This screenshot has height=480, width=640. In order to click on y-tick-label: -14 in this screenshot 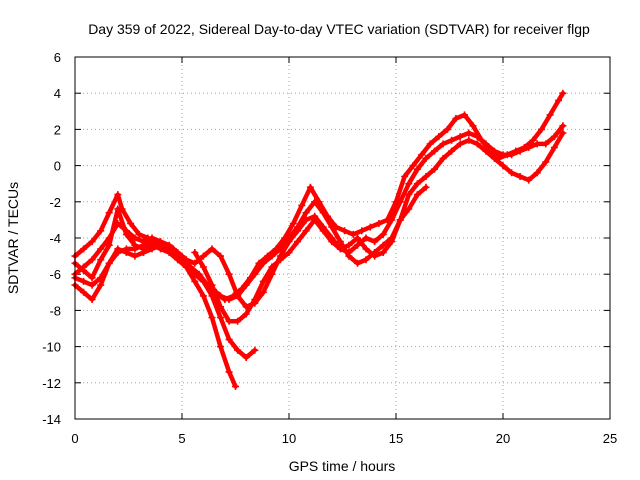, I will do `click(51, 419)`.